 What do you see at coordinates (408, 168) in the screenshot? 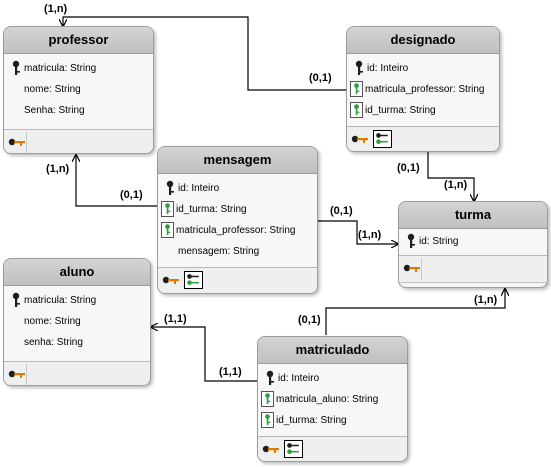
I see `card-designado-turma-from: (0,1)` at bounding box center [408, 168].